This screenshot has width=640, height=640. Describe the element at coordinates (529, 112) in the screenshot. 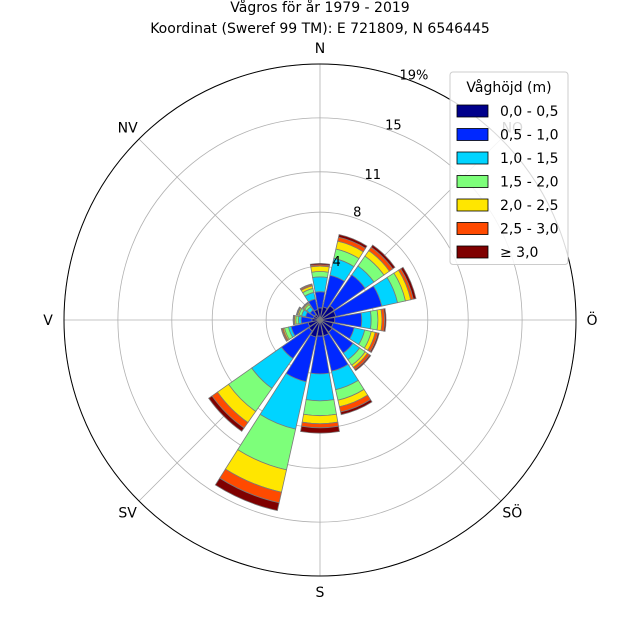

I see `legend-label: 0,0 - 0,5` at that location.